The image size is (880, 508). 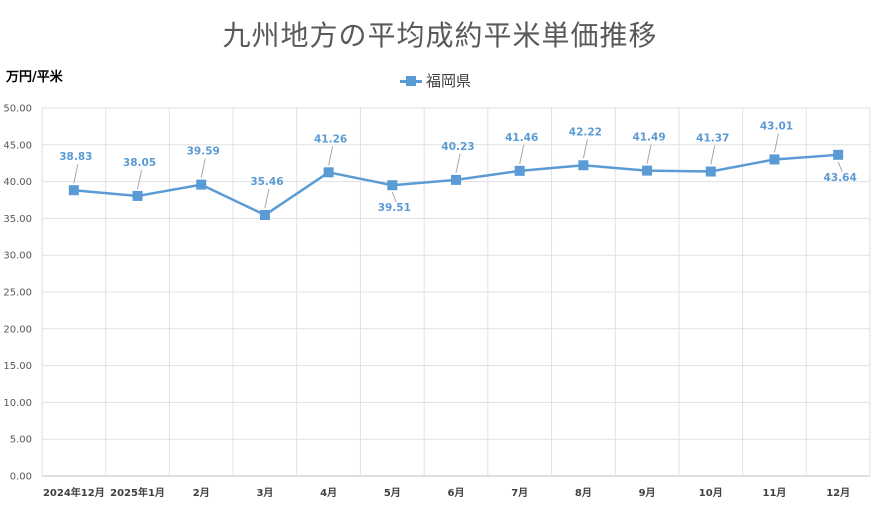 I want to click on y-tick-label: 10.00, so click(x=17, y=403).